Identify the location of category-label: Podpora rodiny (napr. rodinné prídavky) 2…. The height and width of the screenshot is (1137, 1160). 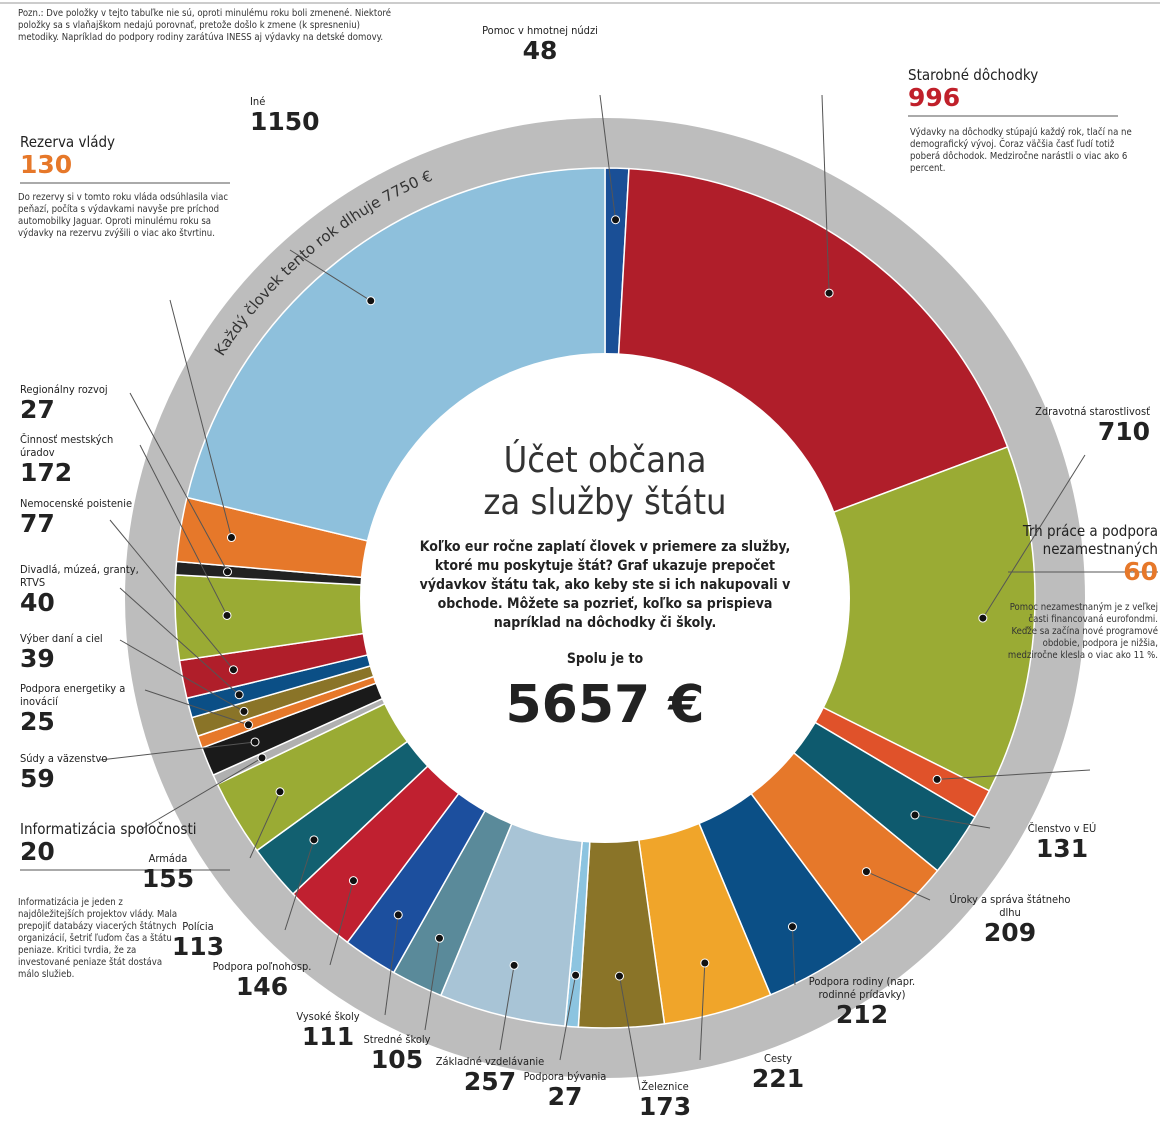
(862, 1002).